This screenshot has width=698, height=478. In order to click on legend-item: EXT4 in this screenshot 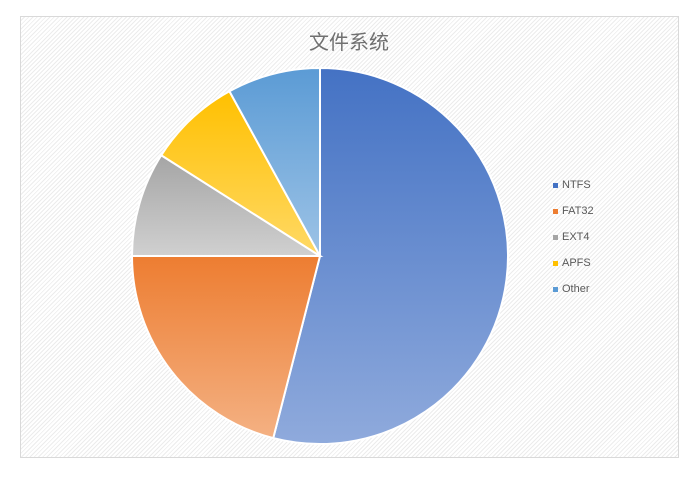, I will do `click(573, 237)`.